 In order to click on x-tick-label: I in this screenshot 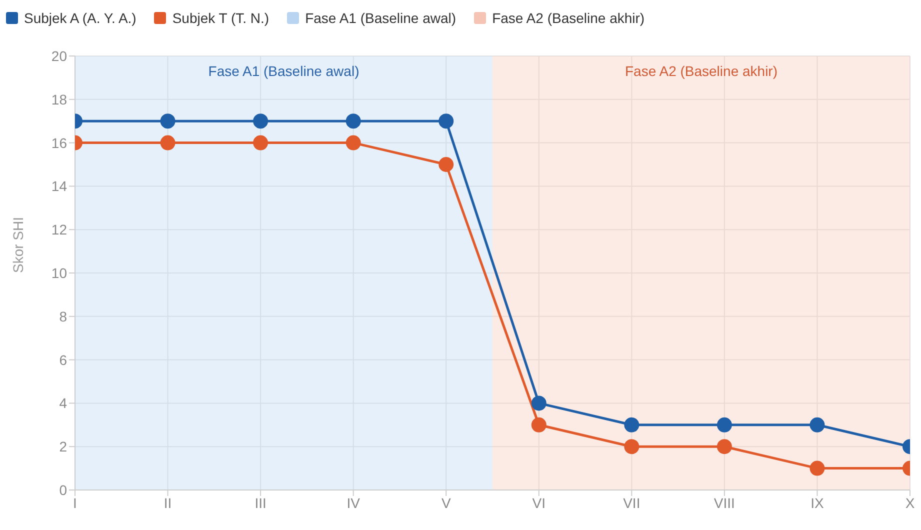, I will do `click(75, 502)`.